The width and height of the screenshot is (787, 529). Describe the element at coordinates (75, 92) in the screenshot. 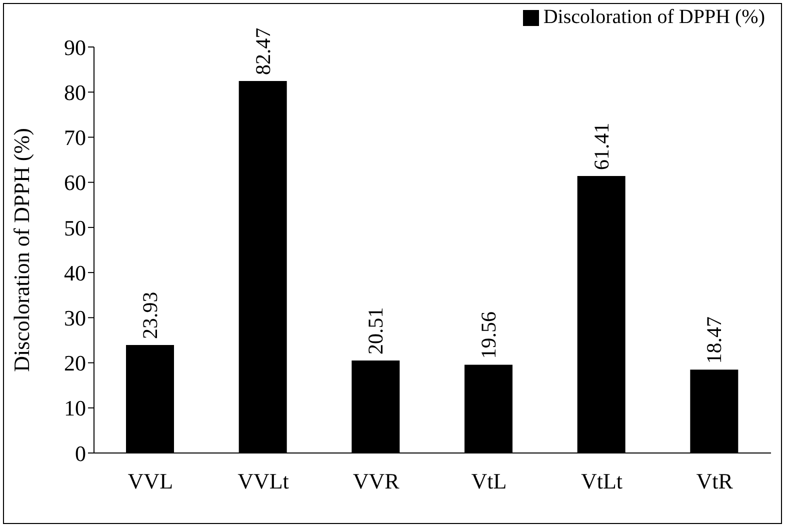

I see `y-tick-label: 80` at that location.